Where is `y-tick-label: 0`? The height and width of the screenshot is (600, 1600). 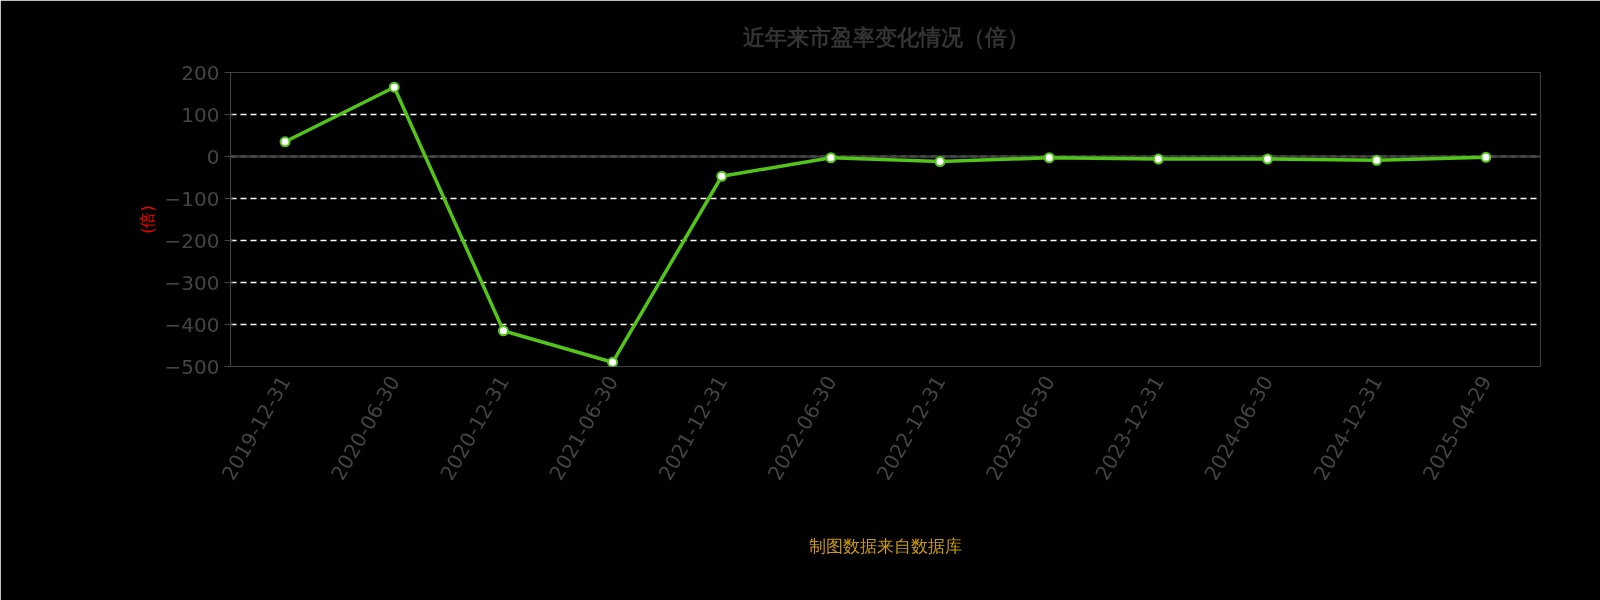
y-tick-label: 0 is located at coordinates (213, 156).